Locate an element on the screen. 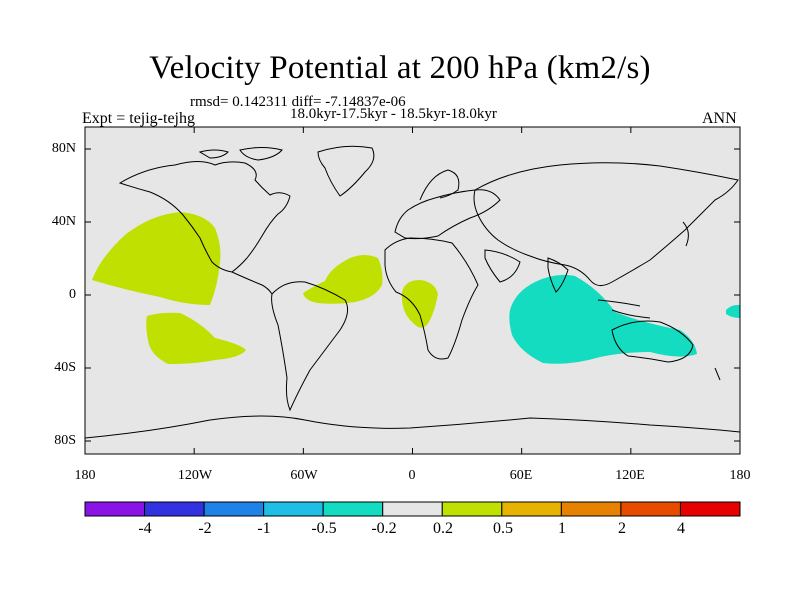 The width and height of the screenshot is (800, 600). colorbar-label: -0.5 is located at coordinates (324, 528).